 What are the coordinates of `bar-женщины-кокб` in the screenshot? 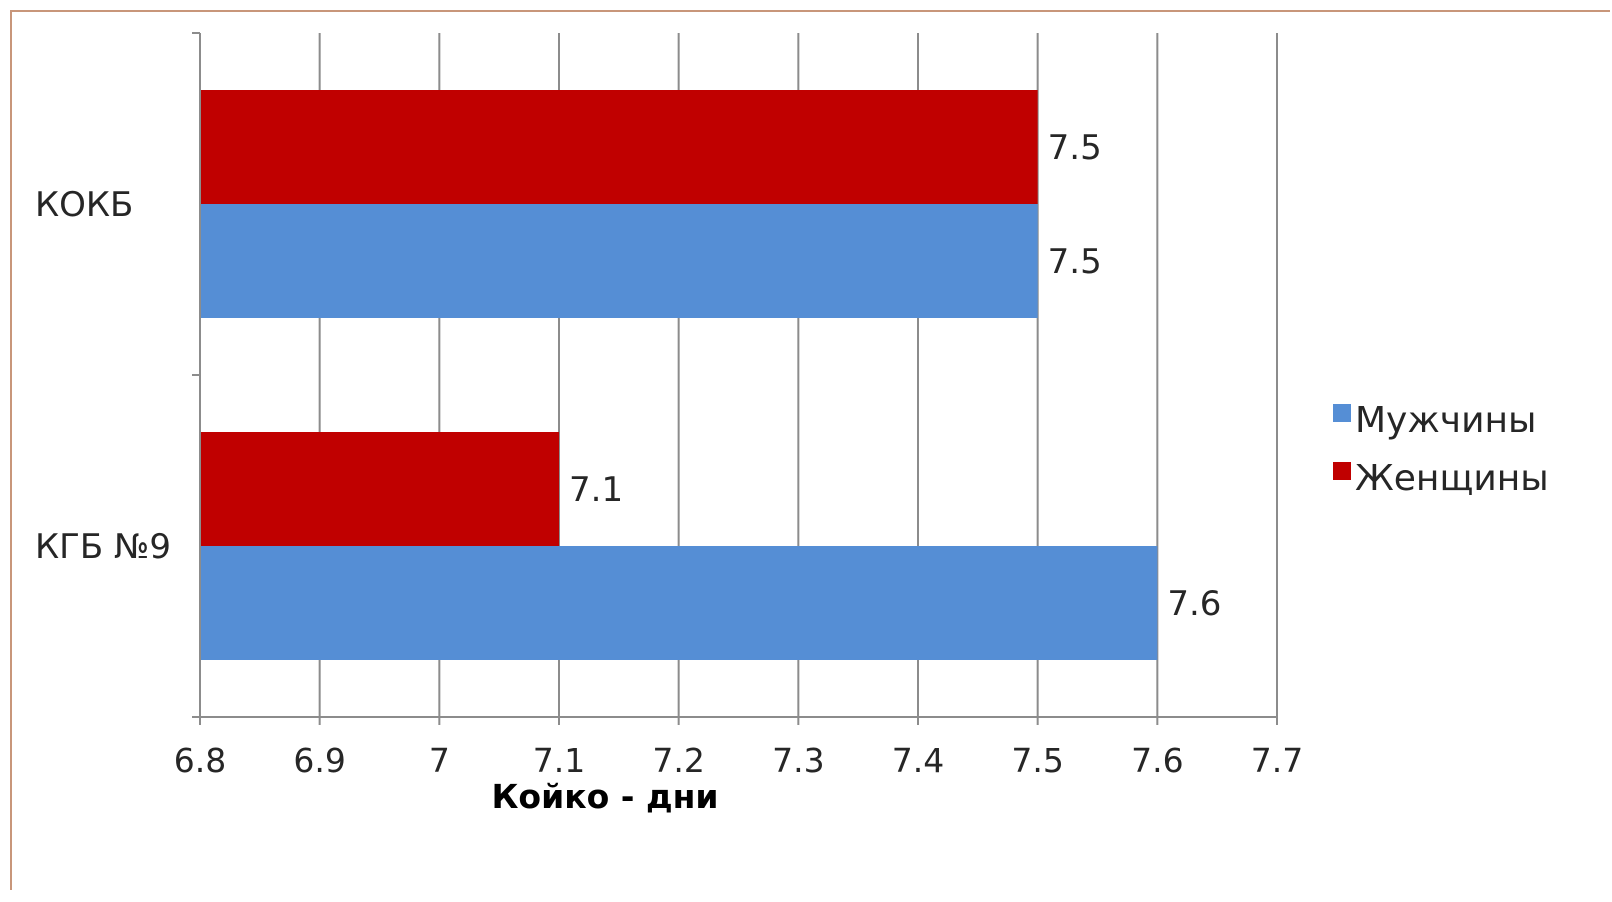 It's located at (619, 147).